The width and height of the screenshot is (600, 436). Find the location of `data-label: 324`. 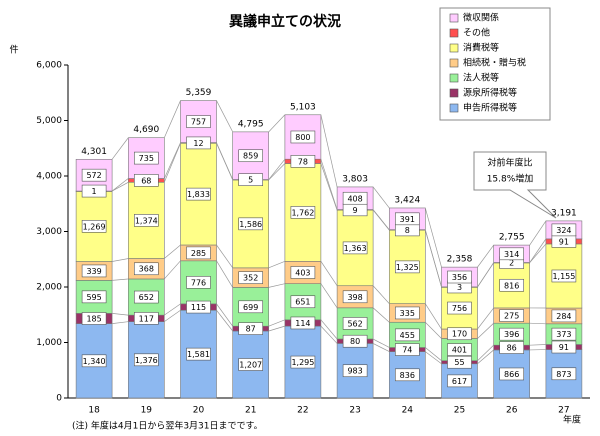

data-label: 324 is located at coordinates (563, 230).